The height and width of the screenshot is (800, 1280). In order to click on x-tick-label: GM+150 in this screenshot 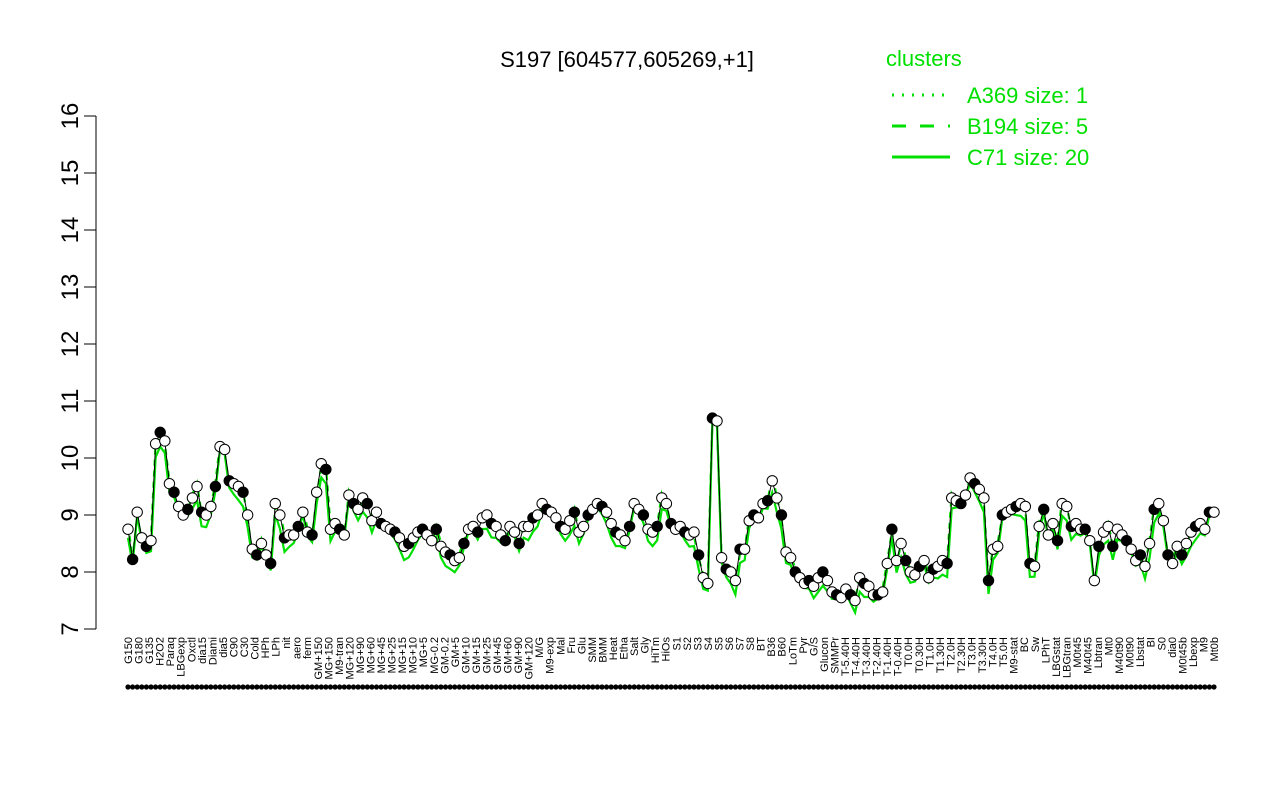, I will do `click(319, 658)`.